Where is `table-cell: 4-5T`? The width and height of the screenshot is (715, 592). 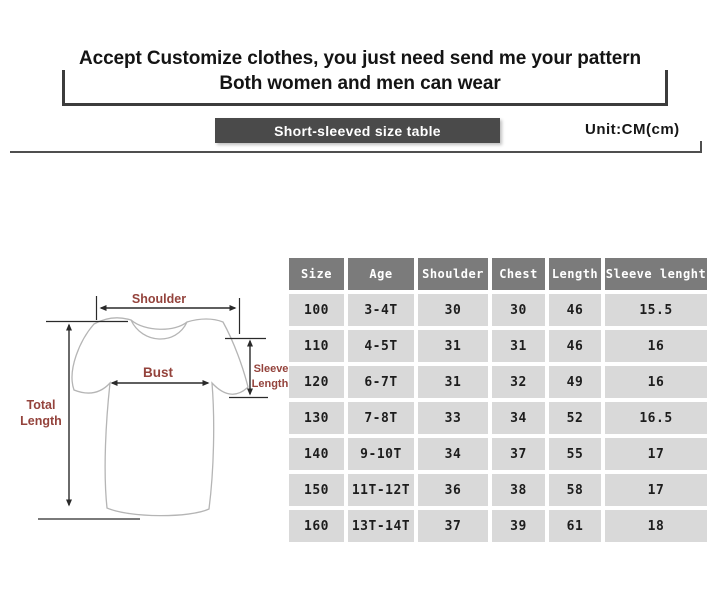
table-cell: 4-5T is located at coordinates (381, 346).